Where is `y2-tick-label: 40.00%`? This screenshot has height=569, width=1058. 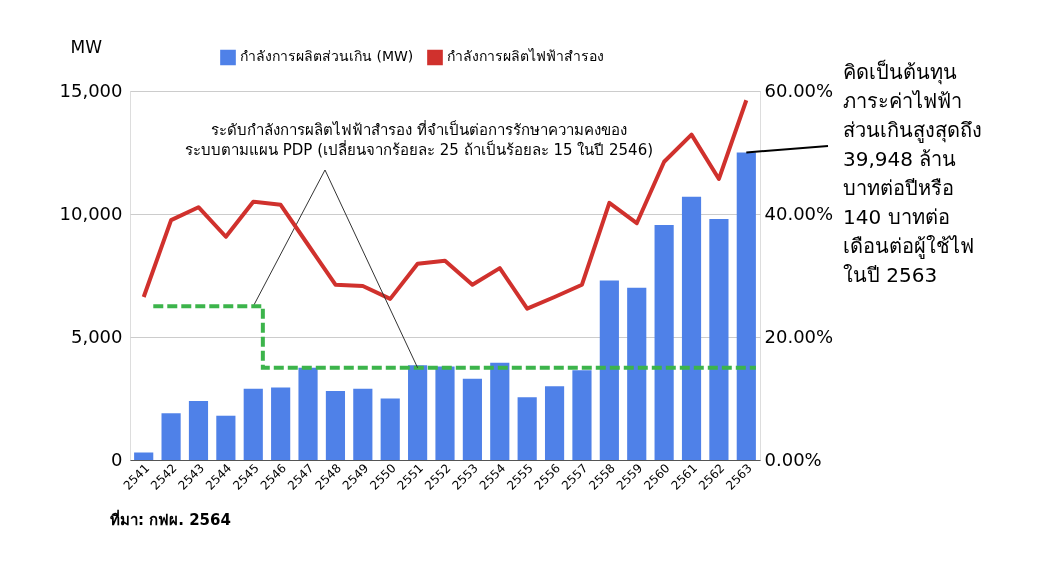 y2-tick-label: 40.00% is located at coordinates (799, 213).